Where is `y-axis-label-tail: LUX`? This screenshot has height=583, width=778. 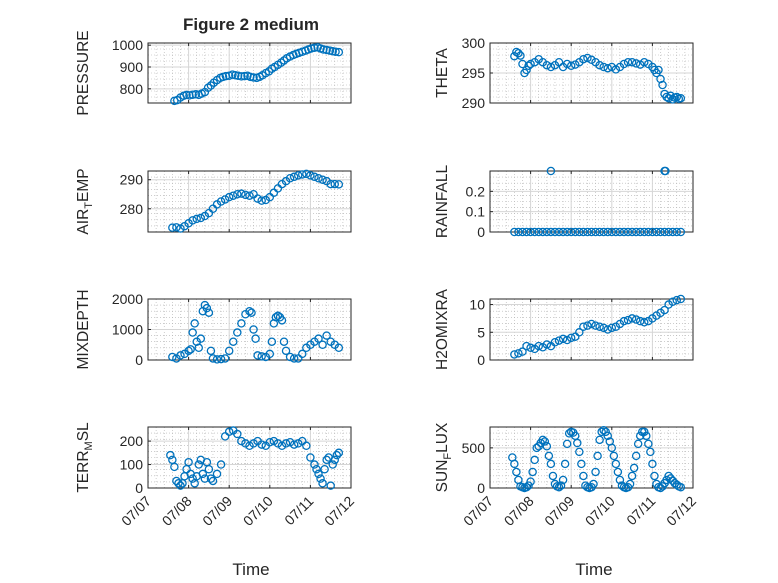 y-axis-label-tail: LUX is located at coordinates (442, 437).